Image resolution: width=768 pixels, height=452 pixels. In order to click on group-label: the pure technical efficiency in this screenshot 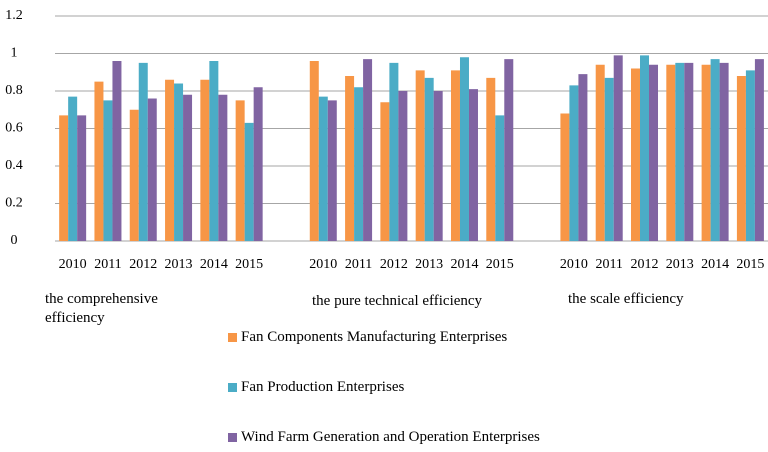, I will do `click(397, 301)`.